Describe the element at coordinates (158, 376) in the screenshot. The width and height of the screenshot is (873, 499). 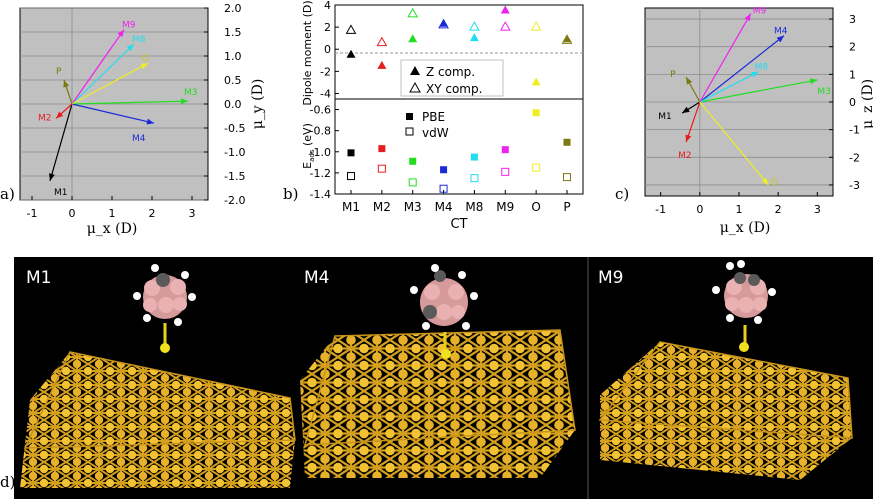
I see `render-m1: M1` at that location.